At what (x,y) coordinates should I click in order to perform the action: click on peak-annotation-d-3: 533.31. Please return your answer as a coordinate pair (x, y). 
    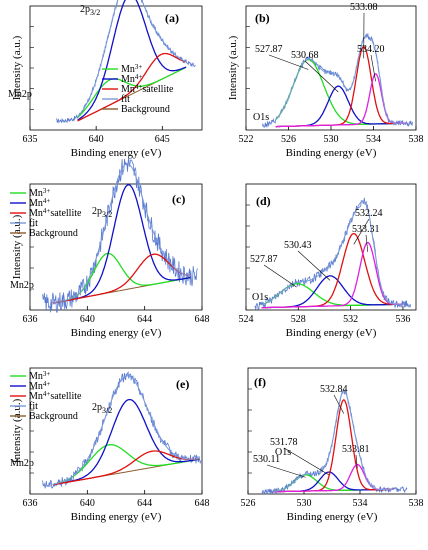
    Looking at the image, I should click on (366, 229).